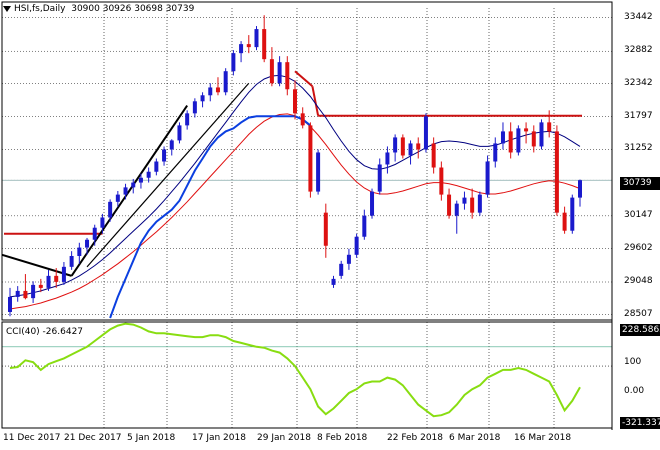 This screenshot has width=660, height=450. Describe the element at coordinates (638, 281) in the screenshot. I see `price-tick-label: 29048` at that location.